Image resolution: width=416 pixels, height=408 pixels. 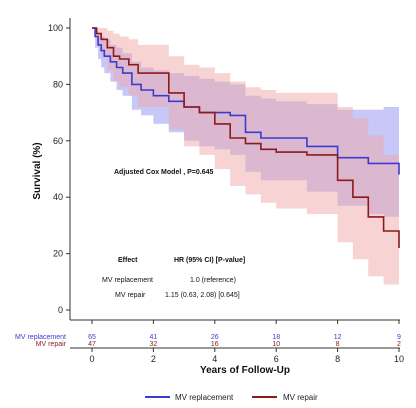 What do you see at coordinates (92, 337) in the screenshot?
I see `risk-count: 65` at bounding box center [92, 337].